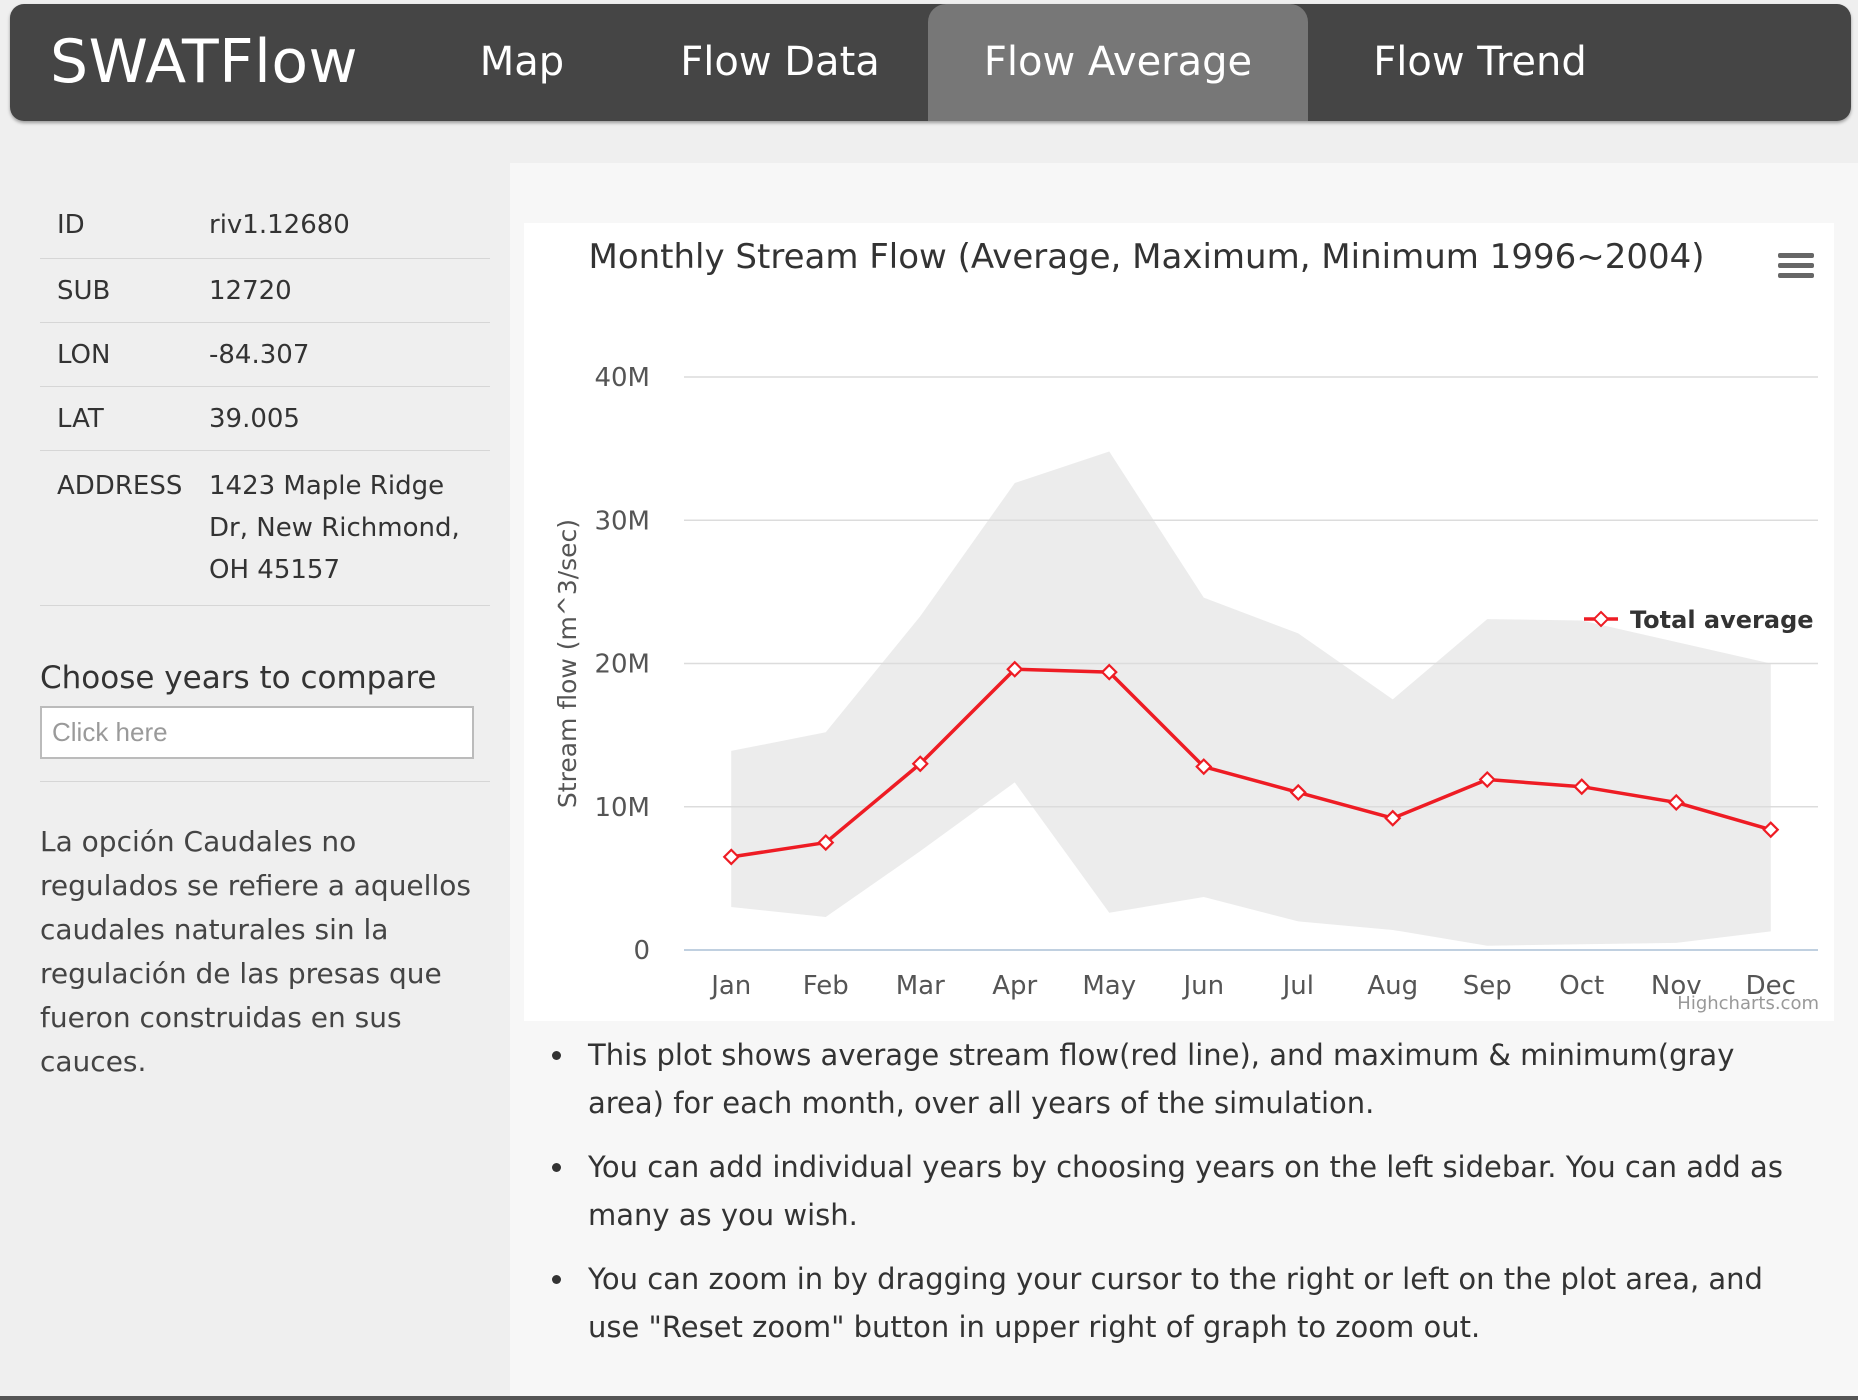 This screenshot has height=1400, width=1858. Describe the element at coordinates (826, 986) in the screenshot. I see `x-tick-label: Feb` at that location.